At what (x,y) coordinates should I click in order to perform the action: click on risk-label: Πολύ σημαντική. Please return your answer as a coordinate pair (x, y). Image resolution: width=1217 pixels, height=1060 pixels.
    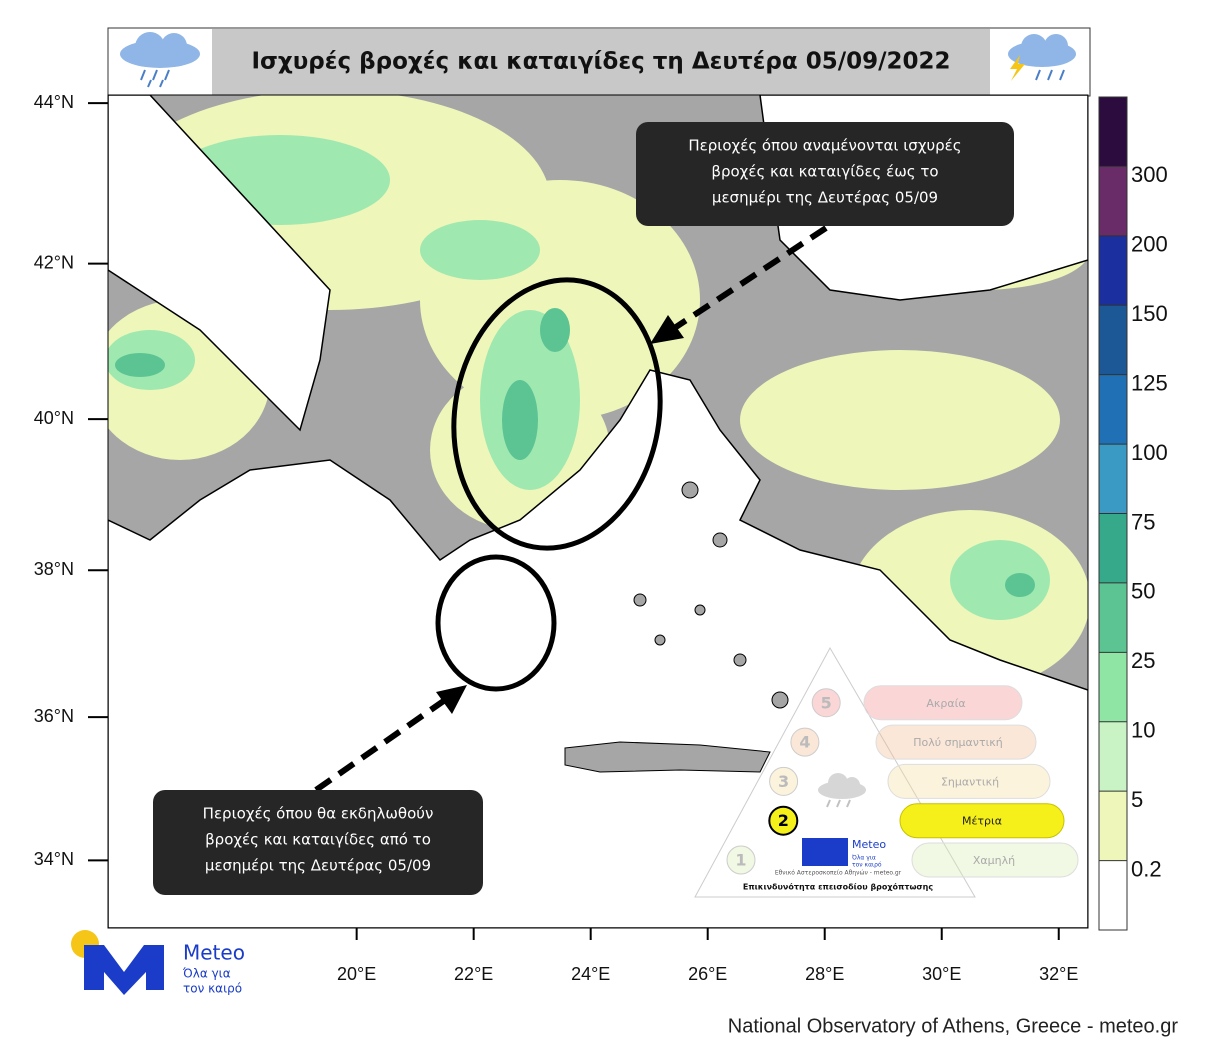
    Looking at the image, I should click on (958, 742).